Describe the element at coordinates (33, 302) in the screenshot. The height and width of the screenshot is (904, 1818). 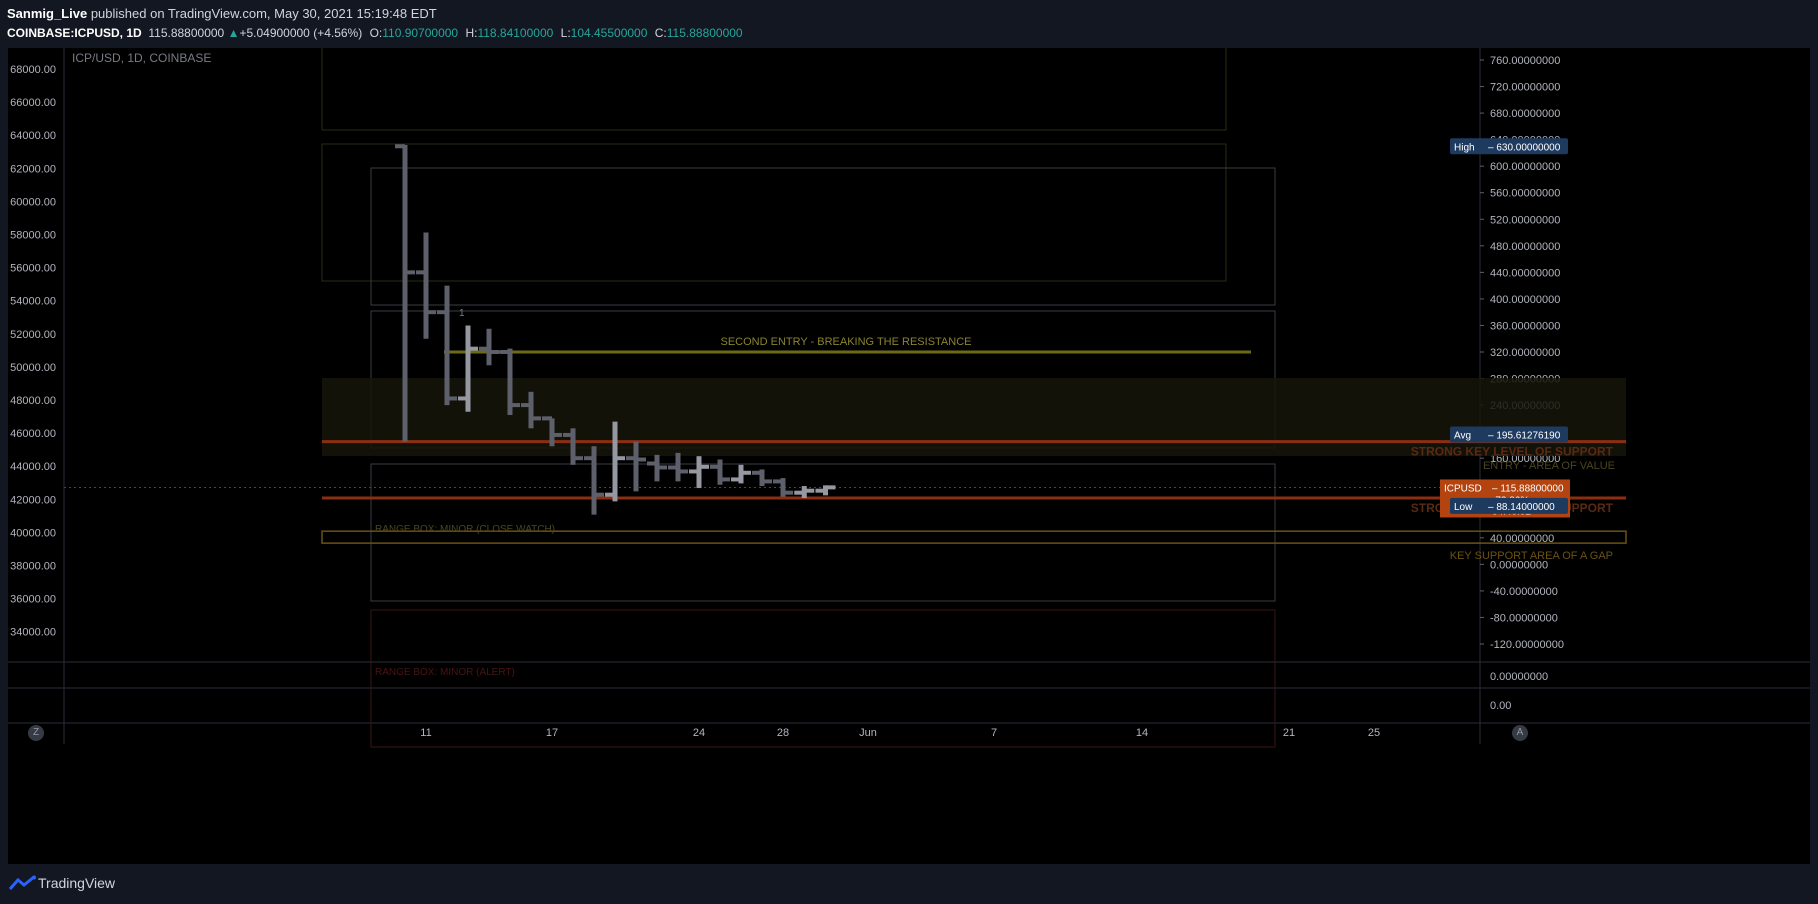
I see `left-axis-tick-label: 54000.00` at that location.